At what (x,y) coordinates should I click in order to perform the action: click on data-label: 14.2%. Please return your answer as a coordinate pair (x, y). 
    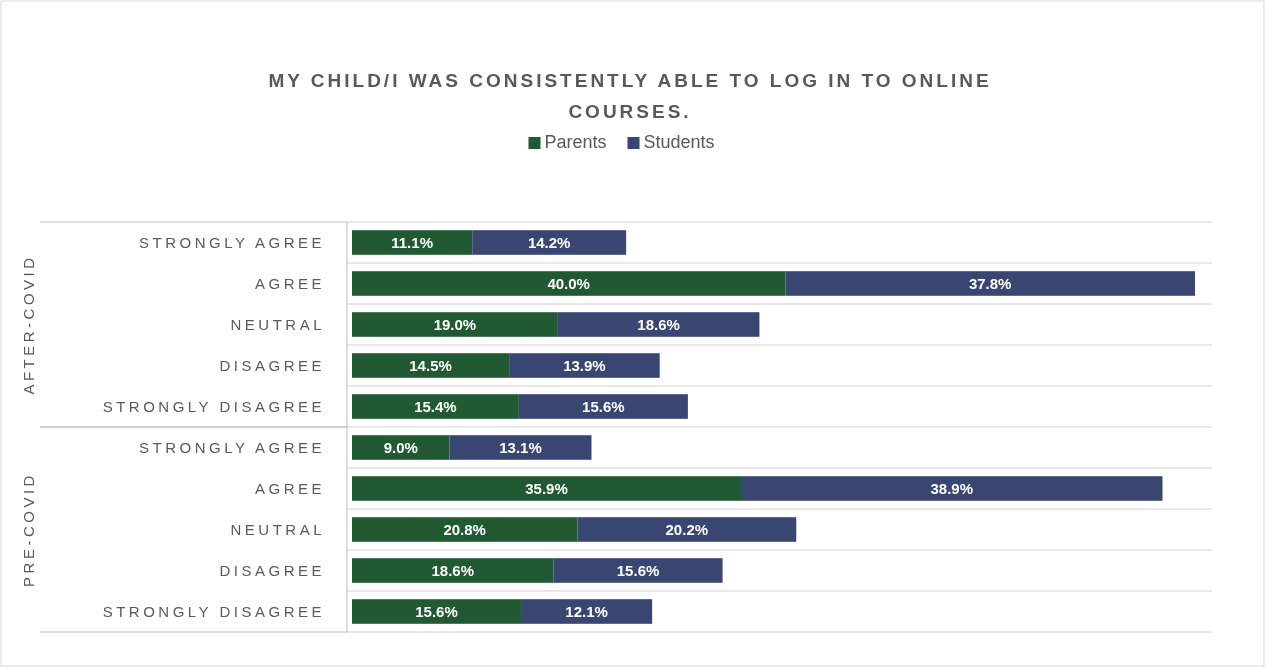
    Looking at the image, I should click on (549, 242).